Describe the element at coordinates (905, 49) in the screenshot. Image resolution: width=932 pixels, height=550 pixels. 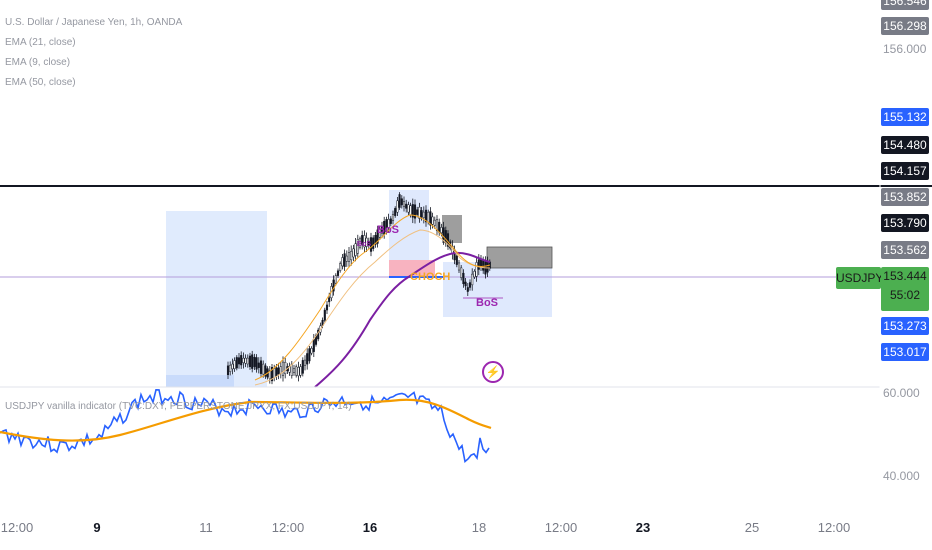
I see `price-level-156000: 156.000` at that location.